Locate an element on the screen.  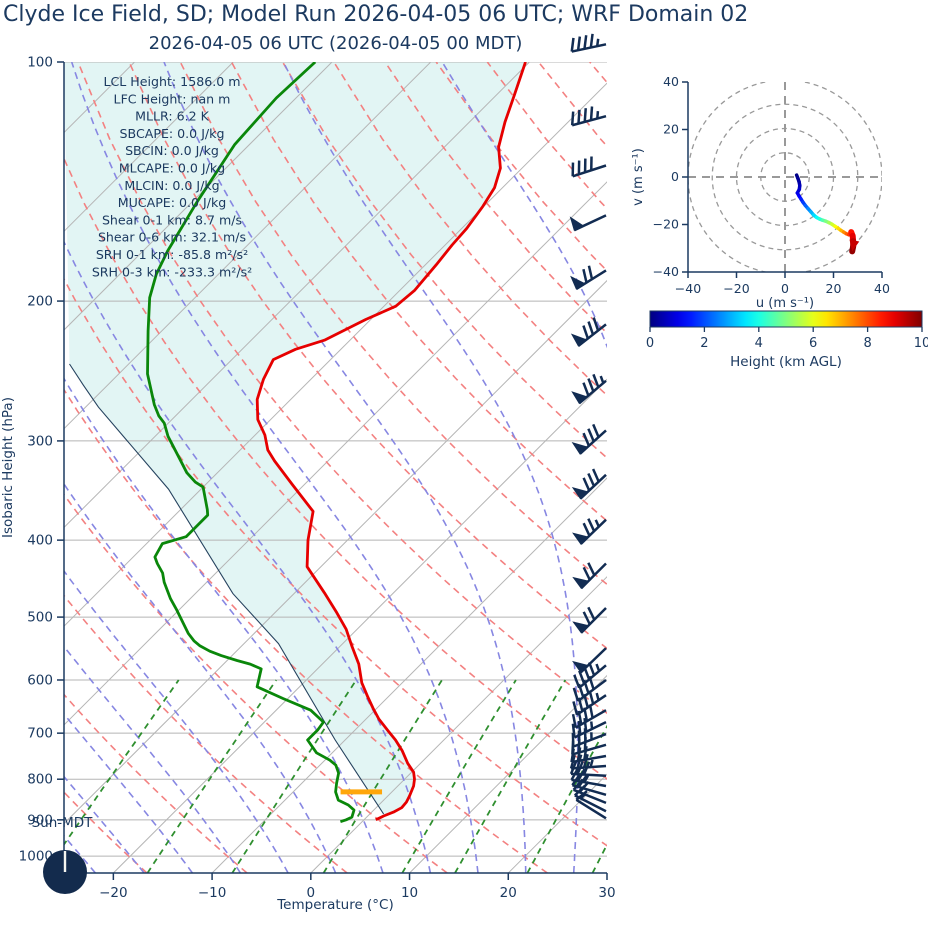
colorbar-tick-label: 6 is located at coordinates (813, 343).